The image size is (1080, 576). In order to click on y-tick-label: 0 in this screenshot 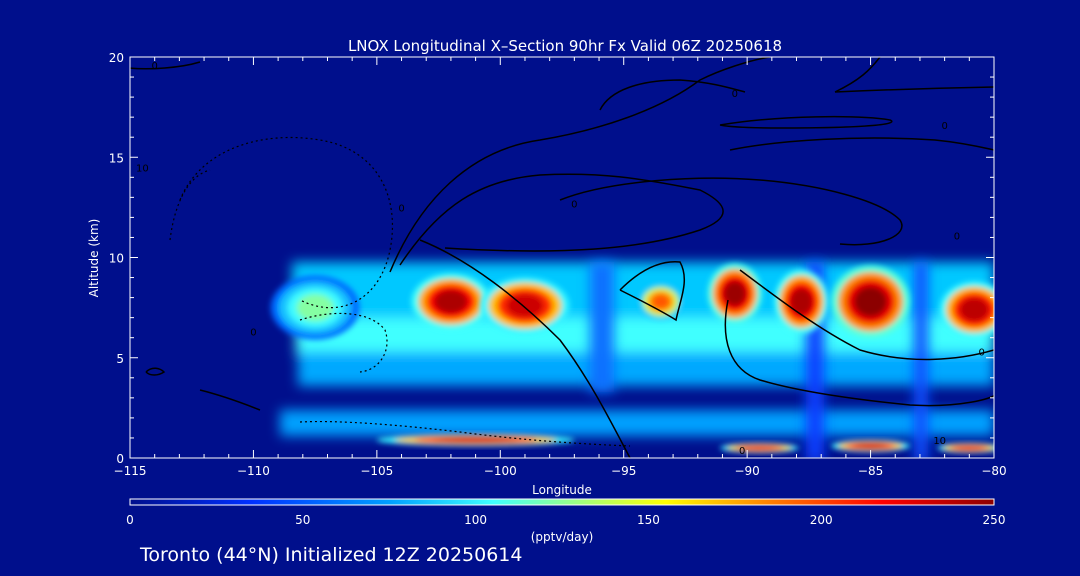, I will do `click(120, 459)`.